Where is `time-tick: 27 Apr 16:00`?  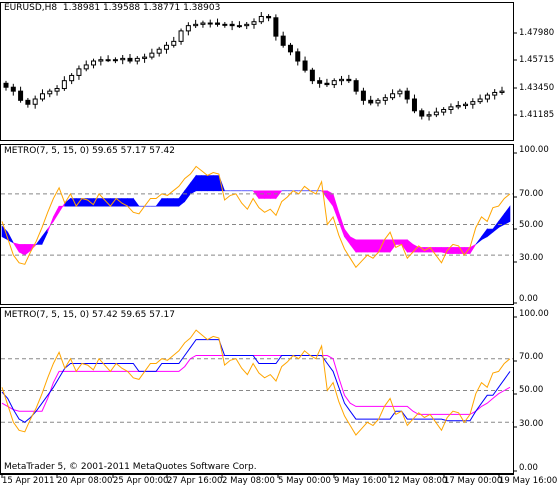 time-tick: 27 Apr 16:00 is located at coordinates (195, 481).